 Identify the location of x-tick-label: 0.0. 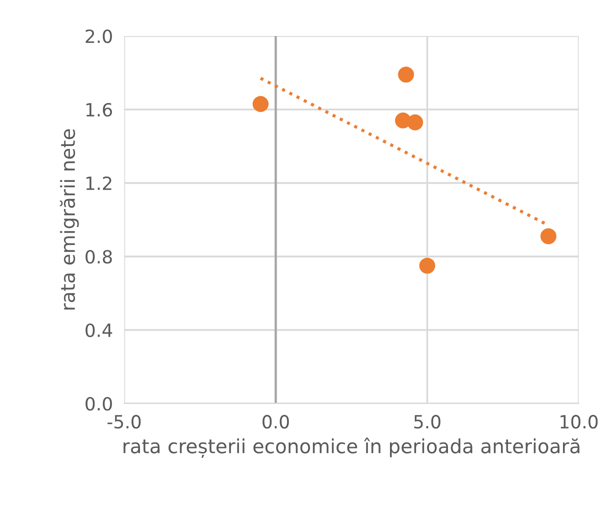
(275, 421).